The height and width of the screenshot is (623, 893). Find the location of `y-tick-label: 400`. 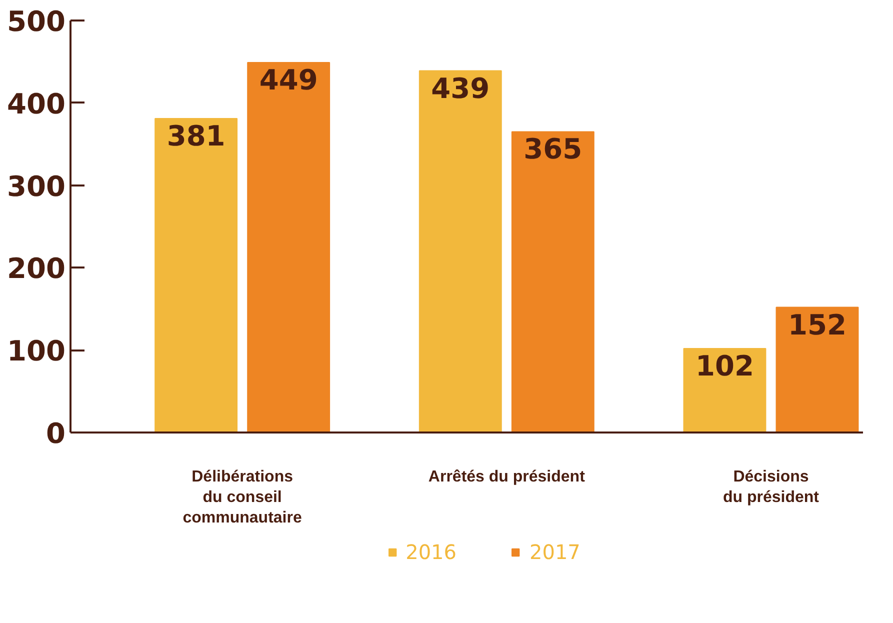

y-tick-label: 400 is located at coordinates (36, 103).